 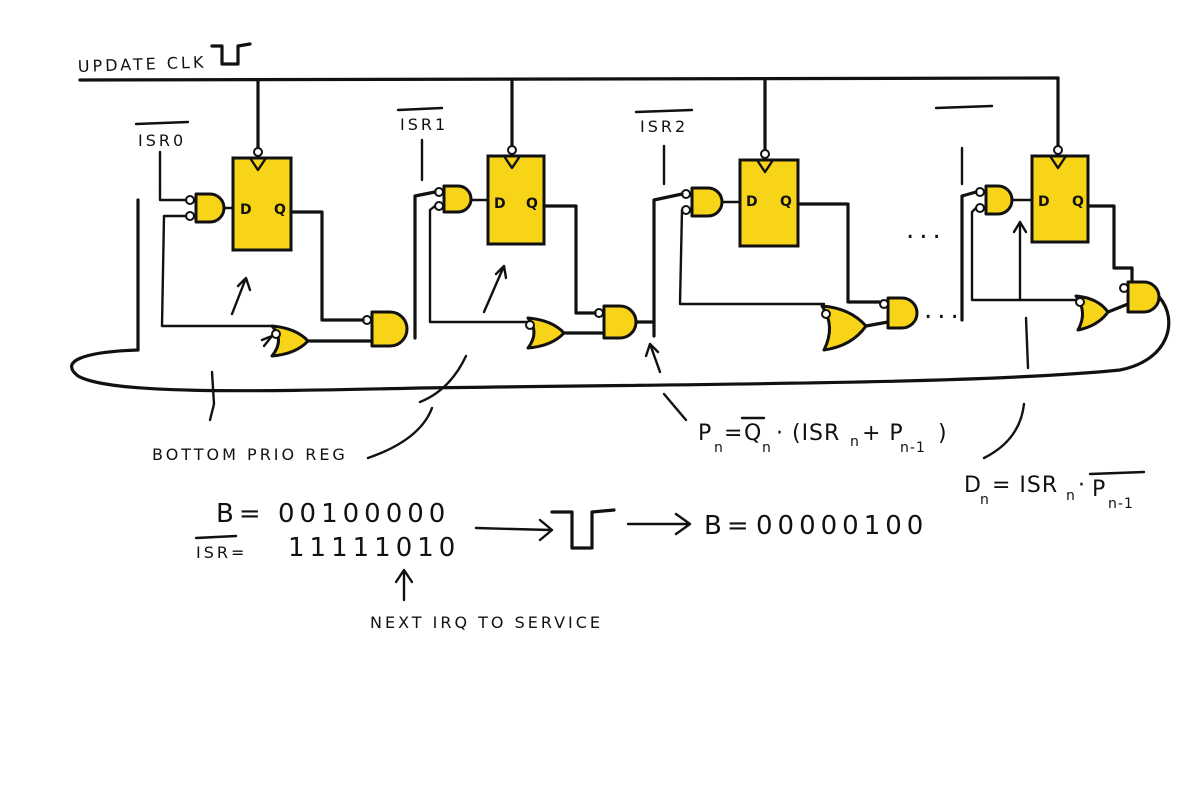 I want to click on bottom-prio-reg-label: BOTTOM PRIO REG, so click(x=250, y=454).